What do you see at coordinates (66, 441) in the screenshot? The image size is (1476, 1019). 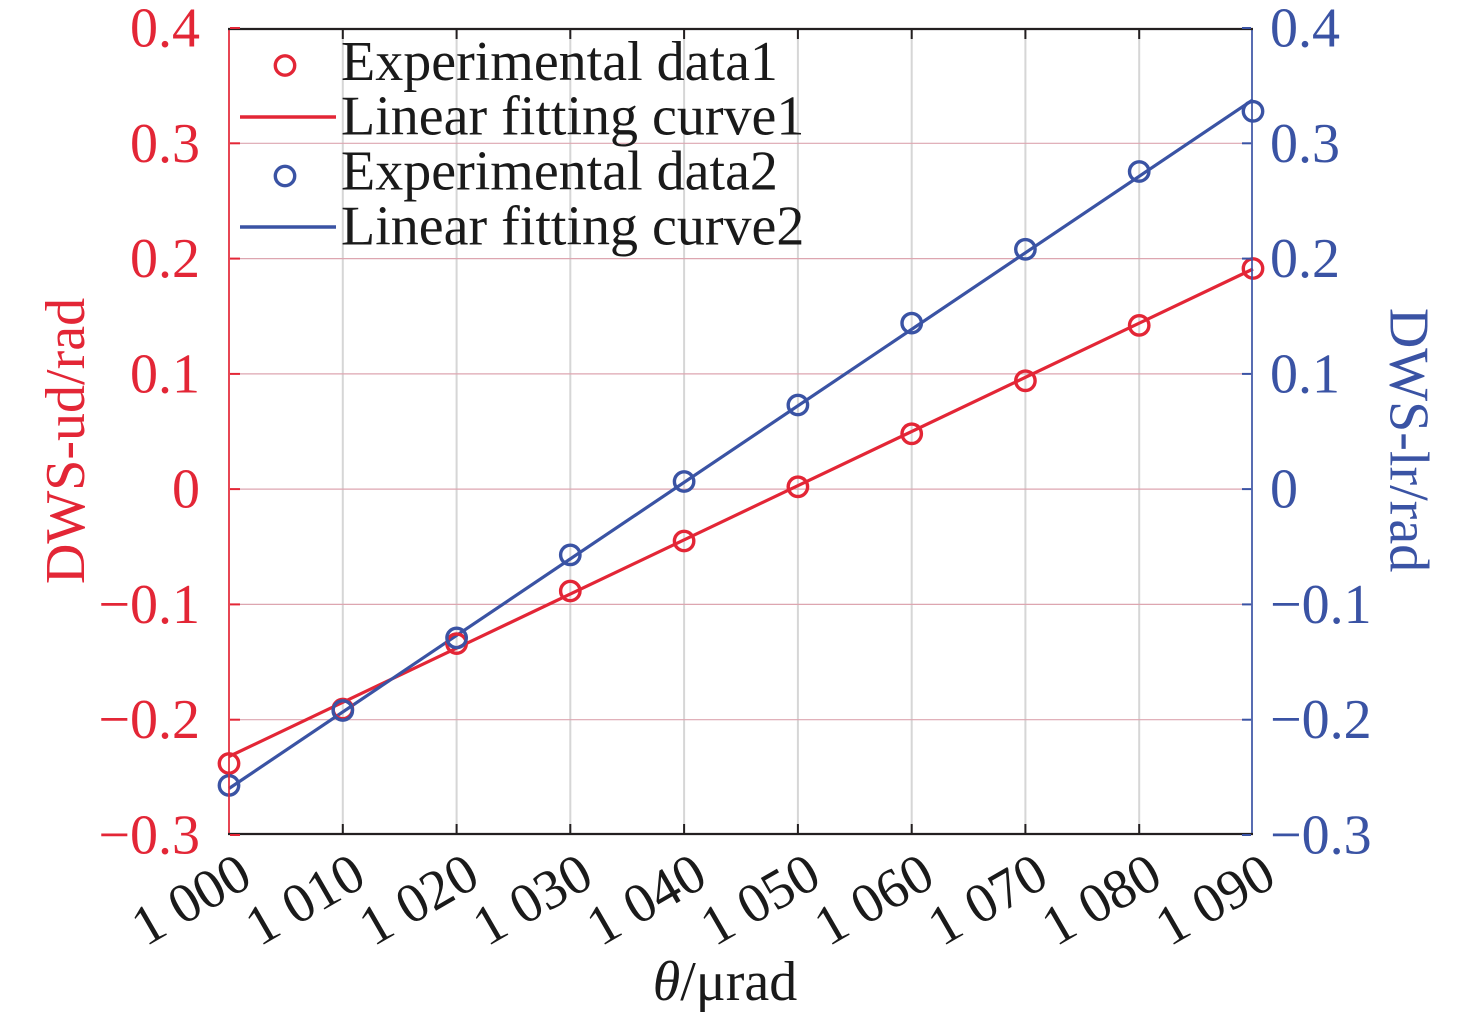 I see `svg-text: DWS-ud/rad` at bounding box center [66, 441].